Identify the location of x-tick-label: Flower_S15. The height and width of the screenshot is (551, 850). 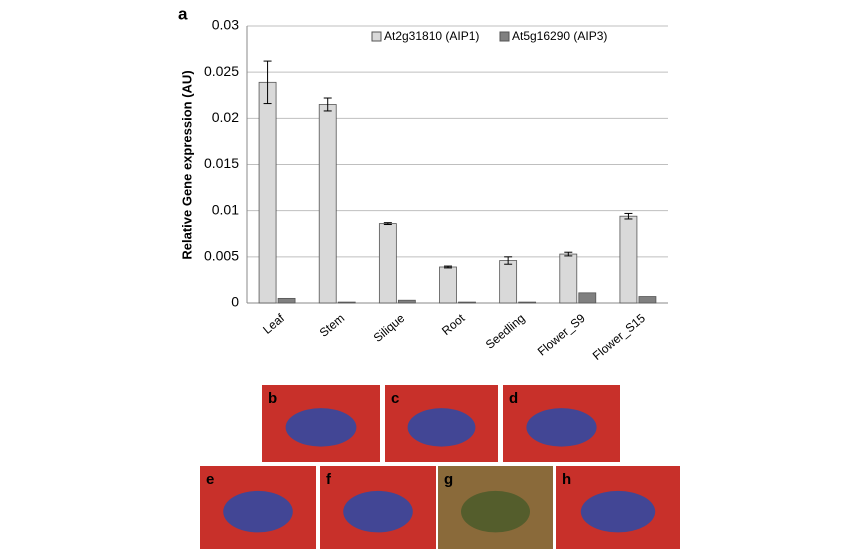
(619, 337).